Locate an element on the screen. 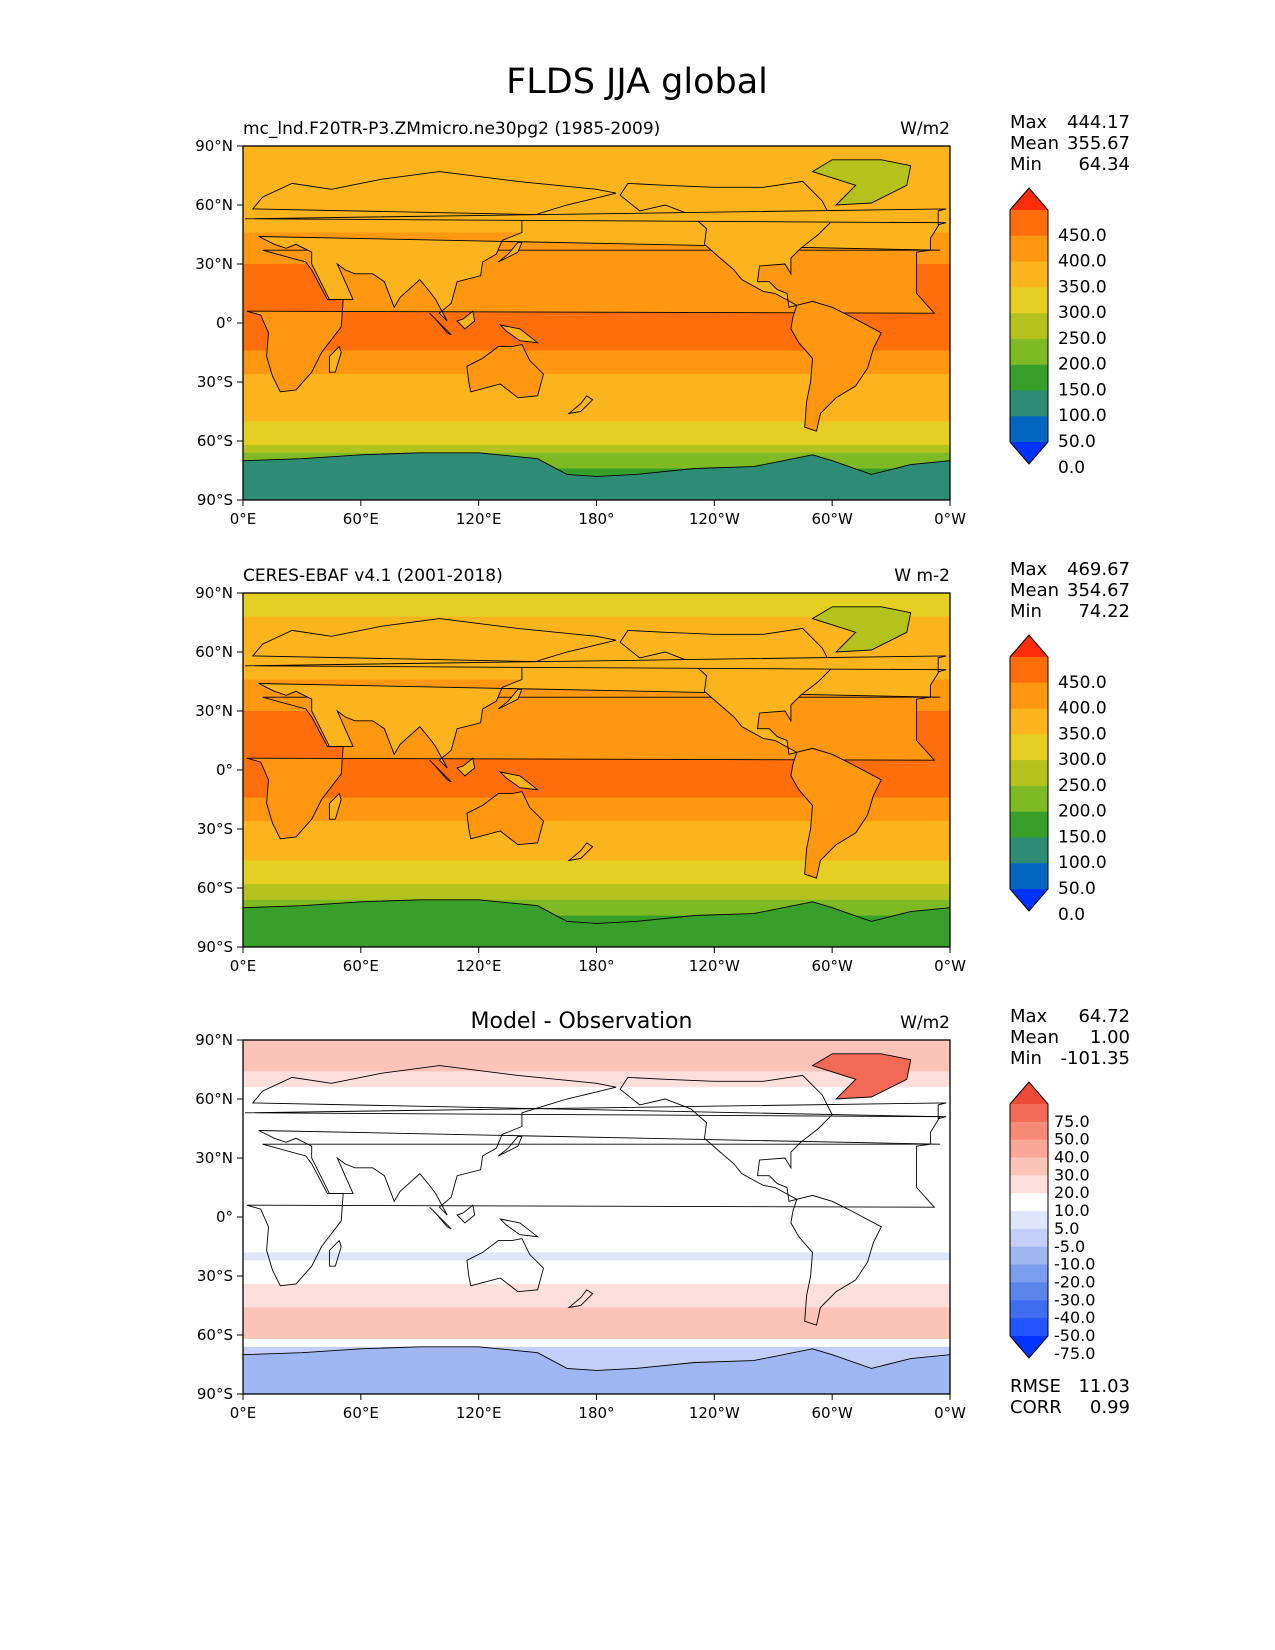  y-tick-label: 90°S is located at coordinates (215, 500).